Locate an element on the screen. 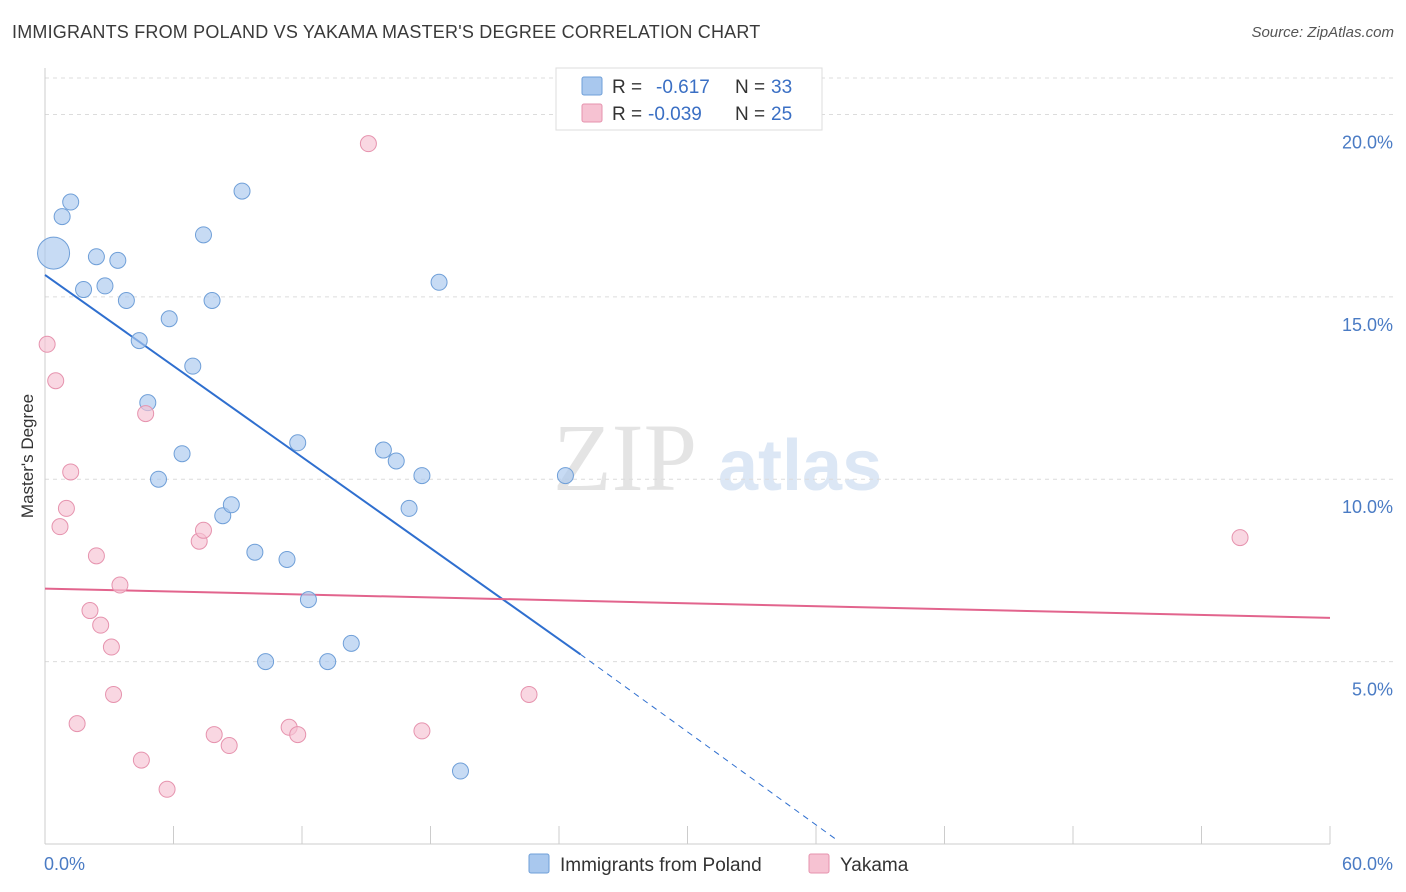 The image size is (1406, 892). x-tick-label-max: 60.0% is located at coordinates (1367, 864).